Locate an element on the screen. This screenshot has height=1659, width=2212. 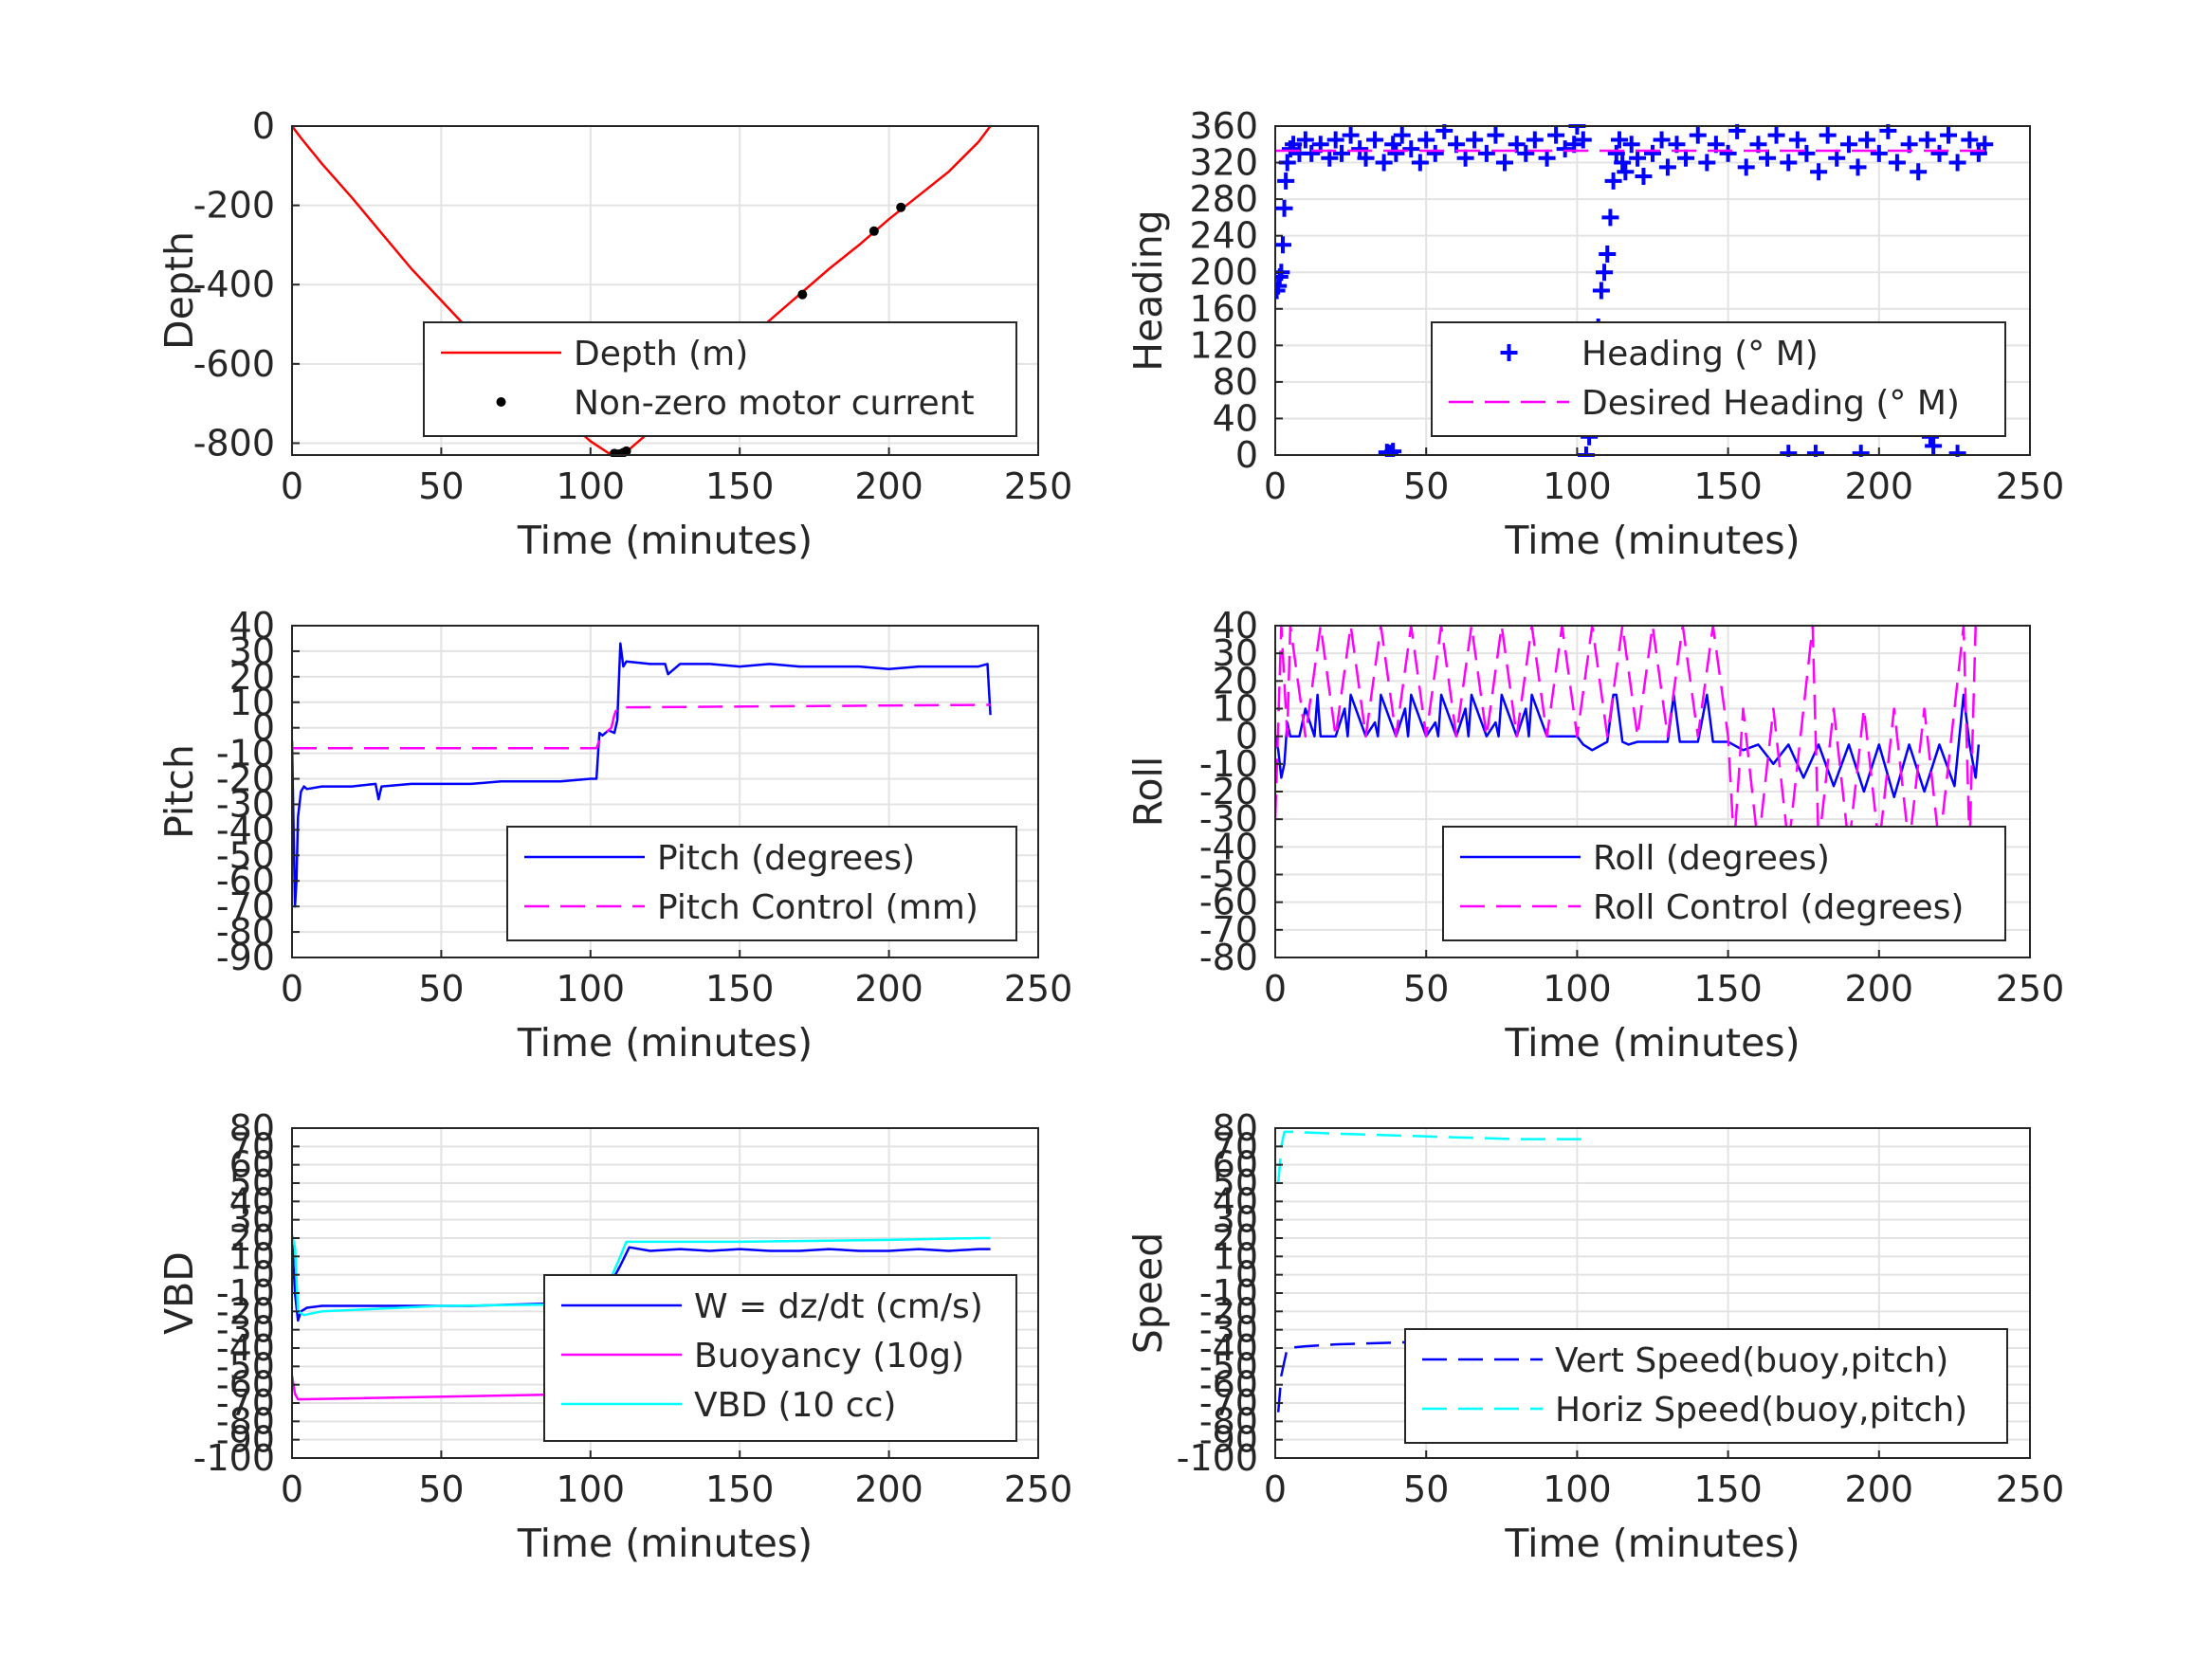
depth-x-tick-label: 150 is located at coordinates (740, 486).